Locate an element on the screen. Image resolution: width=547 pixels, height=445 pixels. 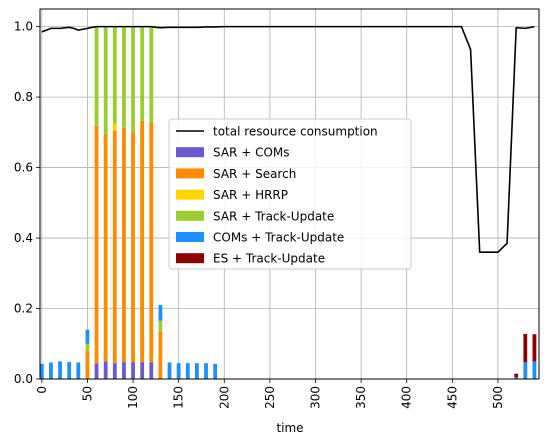
legend-label: ES + Track-Update is located at coordinates (269, 259).